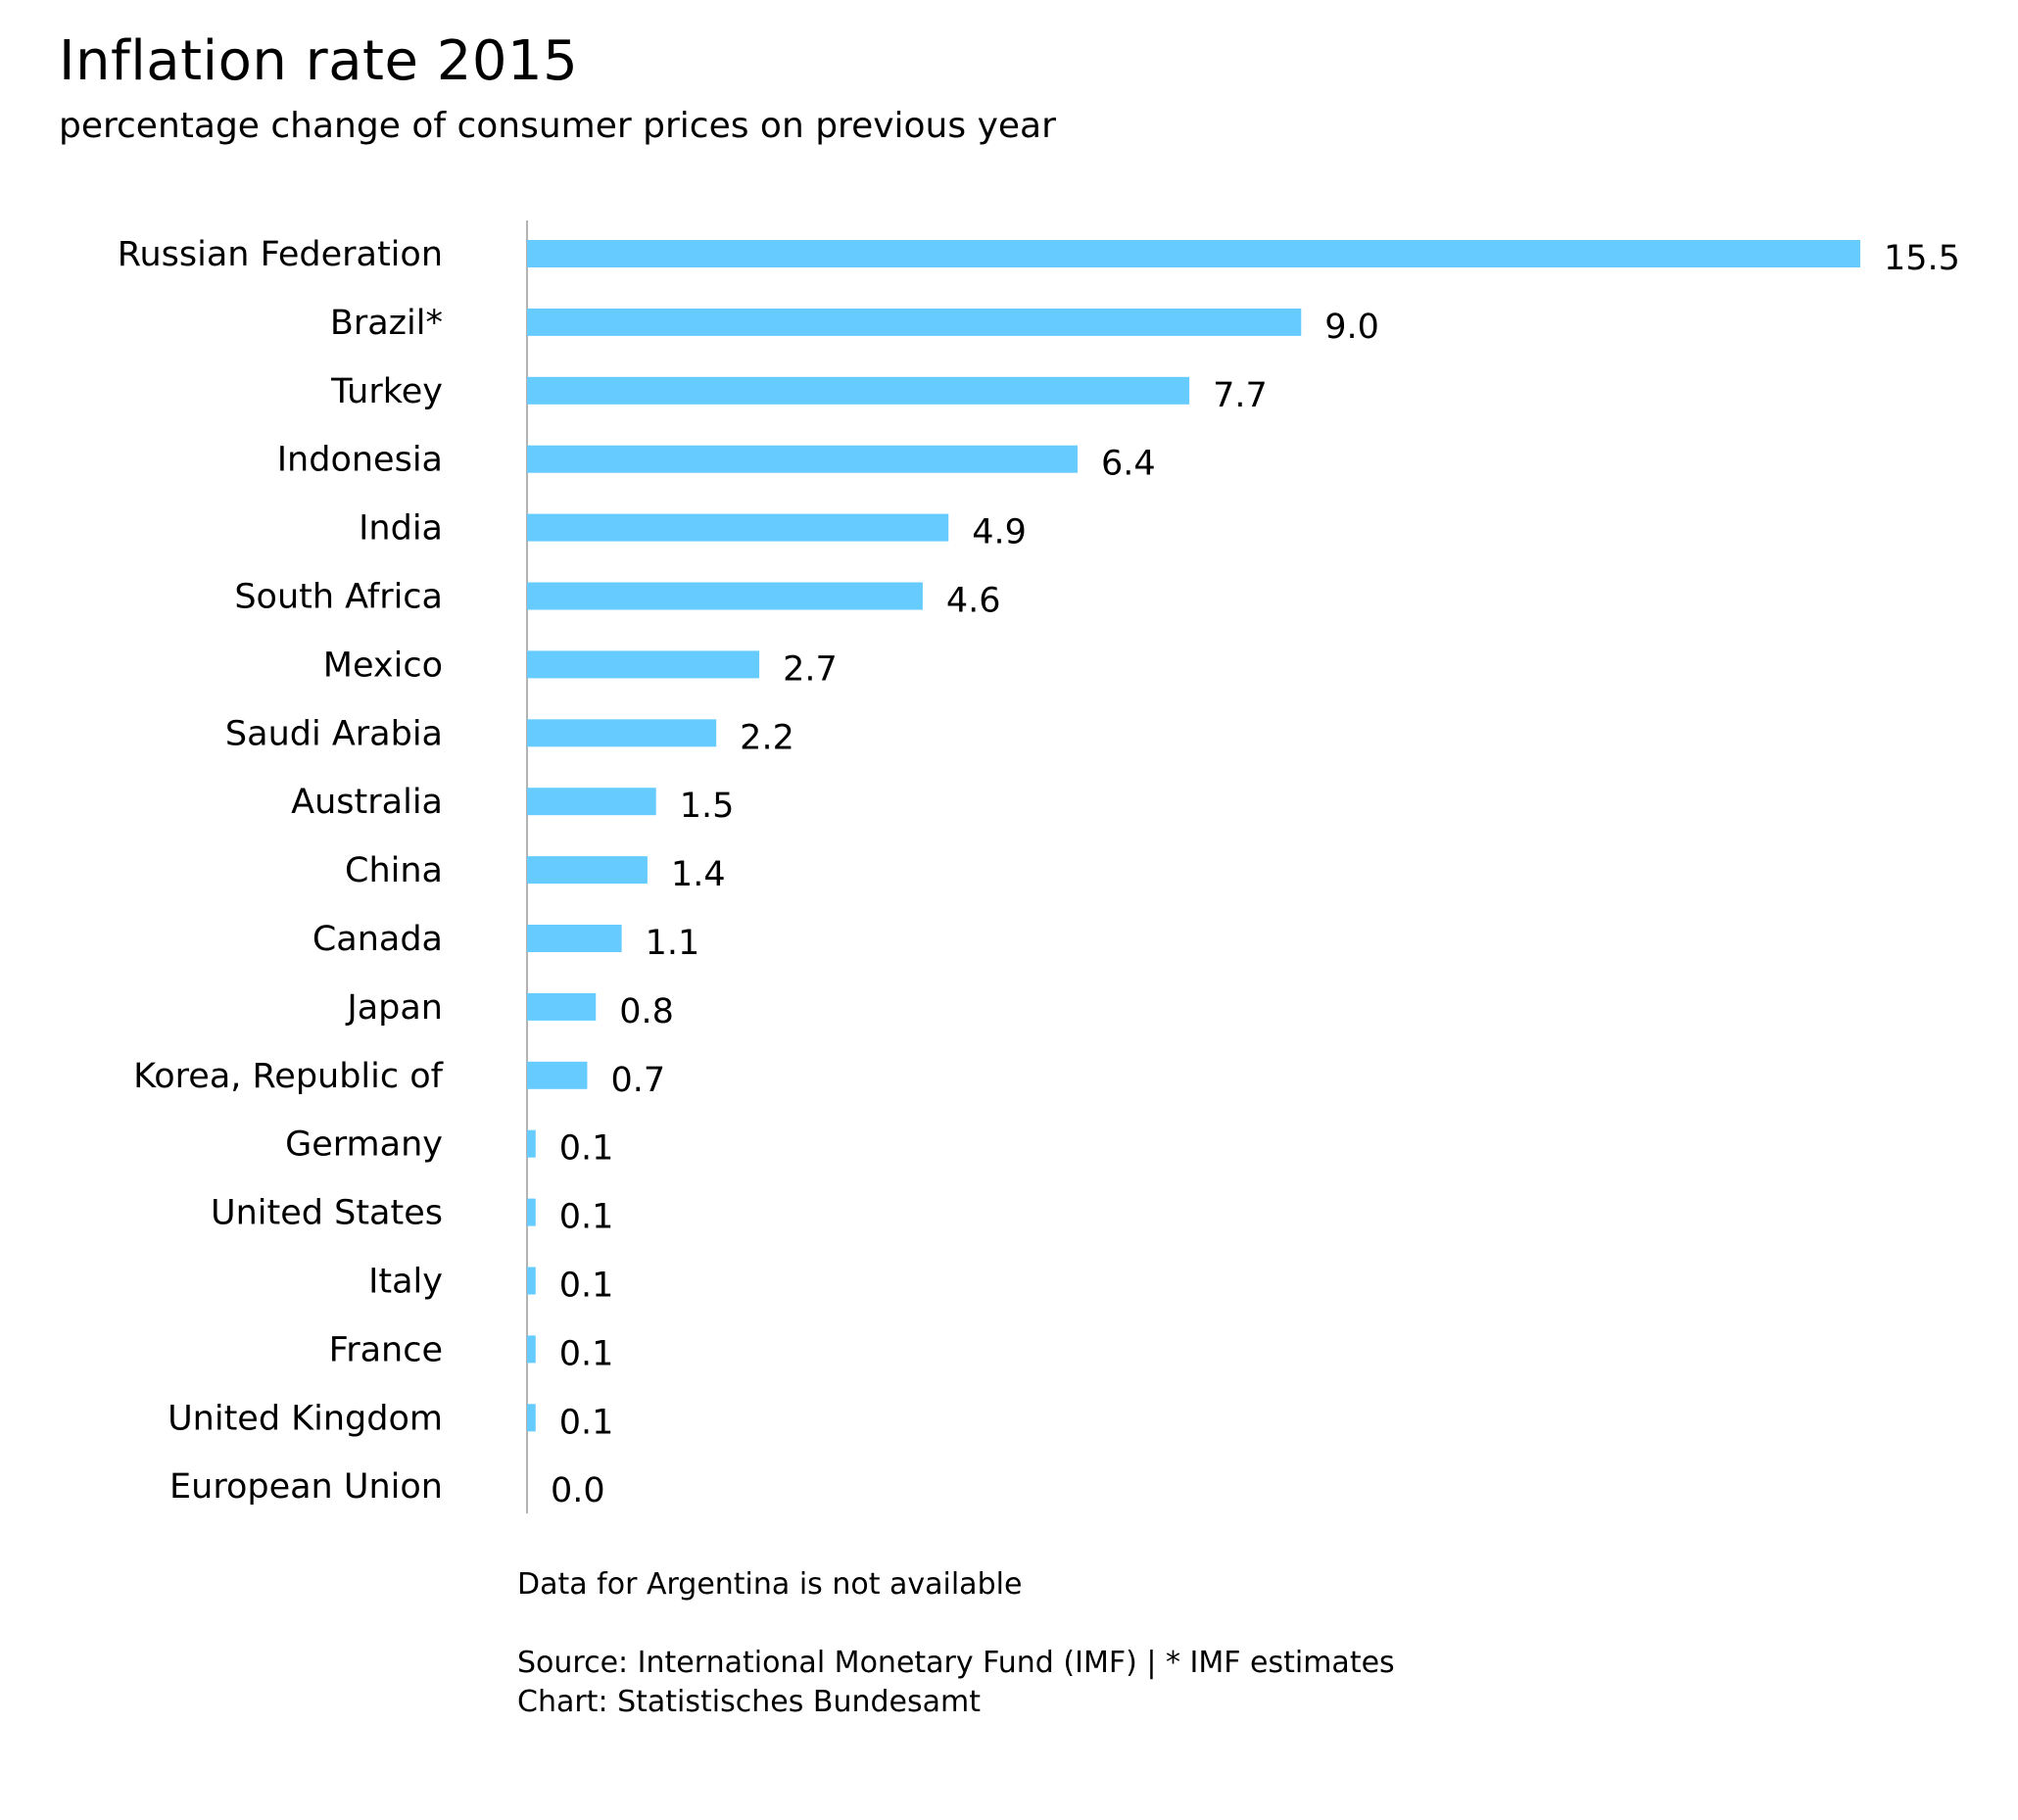  I want to click on category-label: China, so click(394, 870).